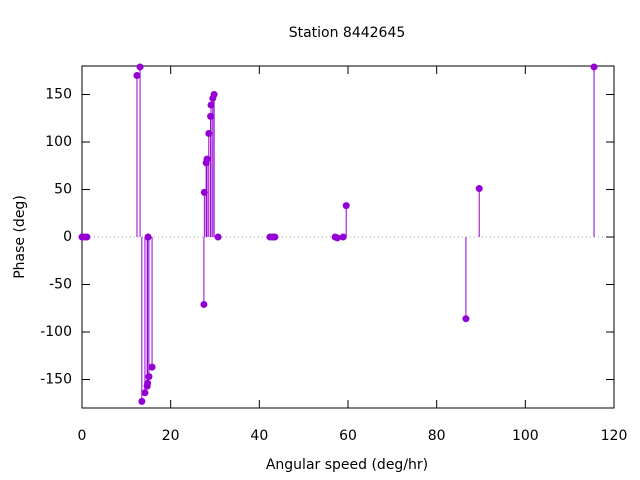  Describe the element at coordinates (437, 436) in the screenshot. I see `x-tick-label: 80` at that location.